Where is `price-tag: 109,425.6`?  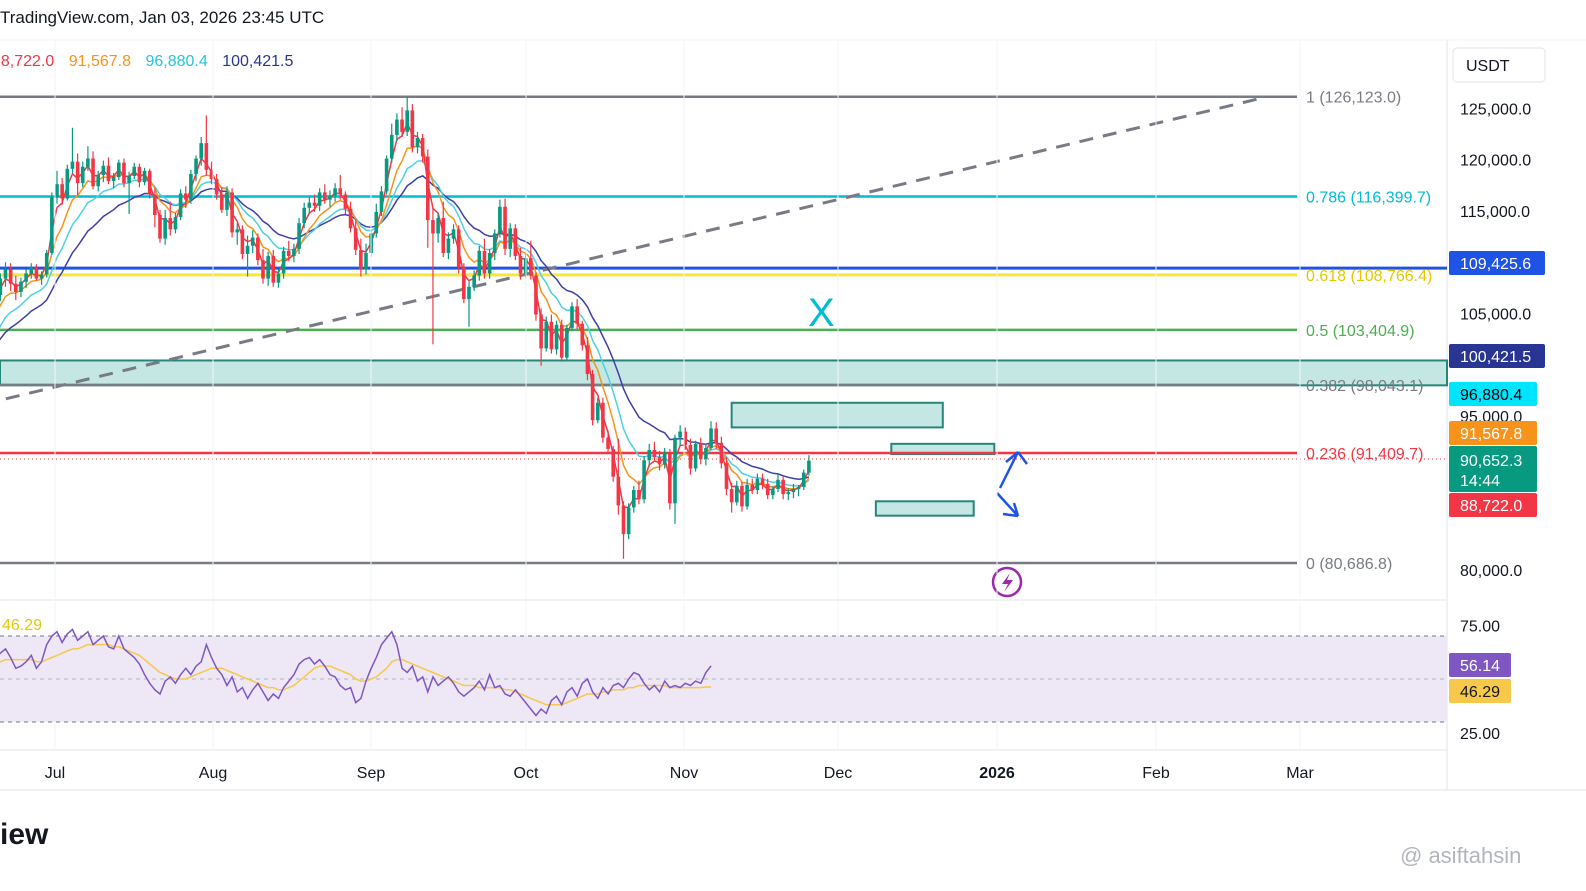
price-tag: 109,425.6 is located at coordinates (1497, 263).